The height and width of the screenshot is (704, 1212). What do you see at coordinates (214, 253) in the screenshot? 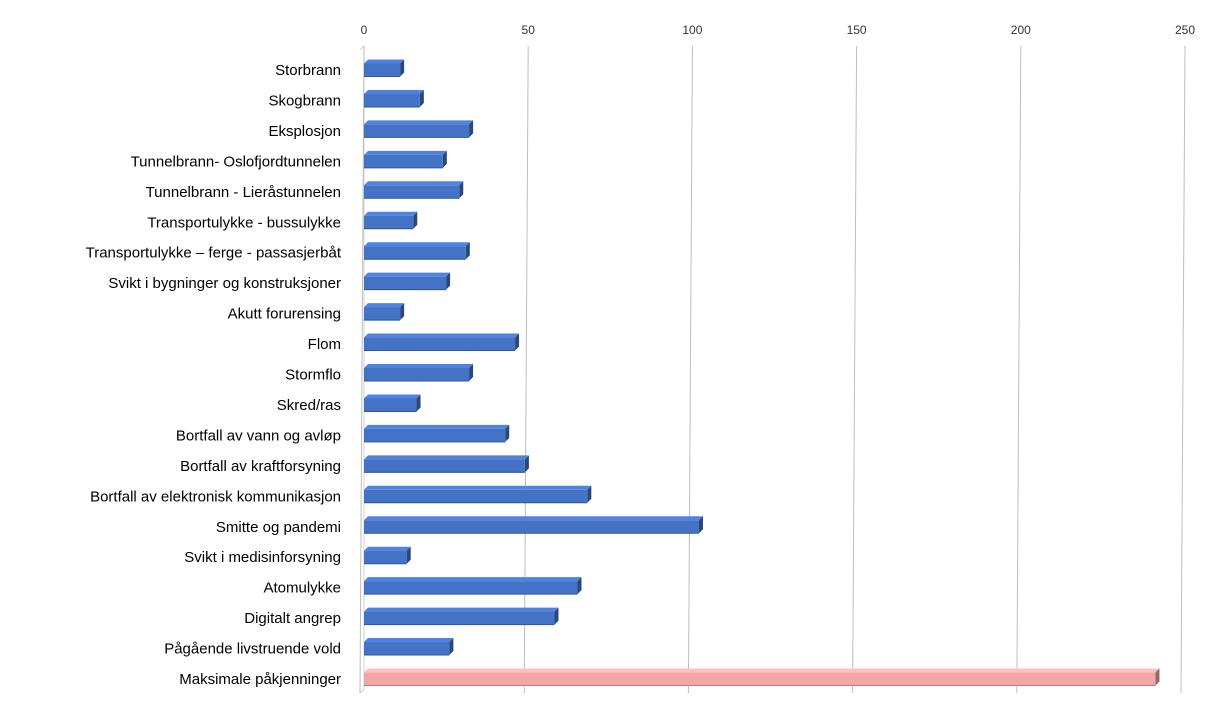
I see `category-label-transportulykke-ferge-passasjerbat: Transportulykke – ferge - passasjerbåt` at bounding box center [214, 253].